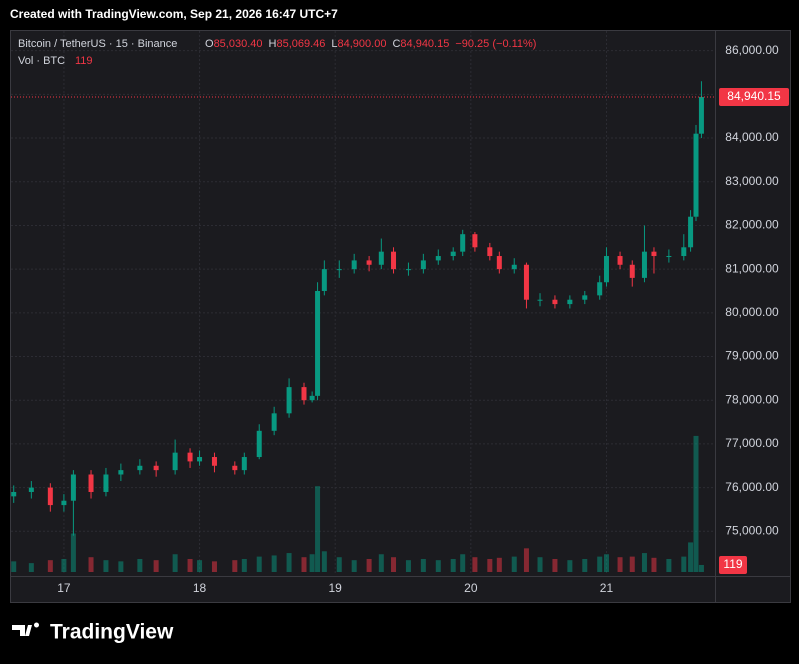  Describe the element at coordinates (752, 225) in the screenshot. I see `y-tick-label: 82,000.00` at that location.